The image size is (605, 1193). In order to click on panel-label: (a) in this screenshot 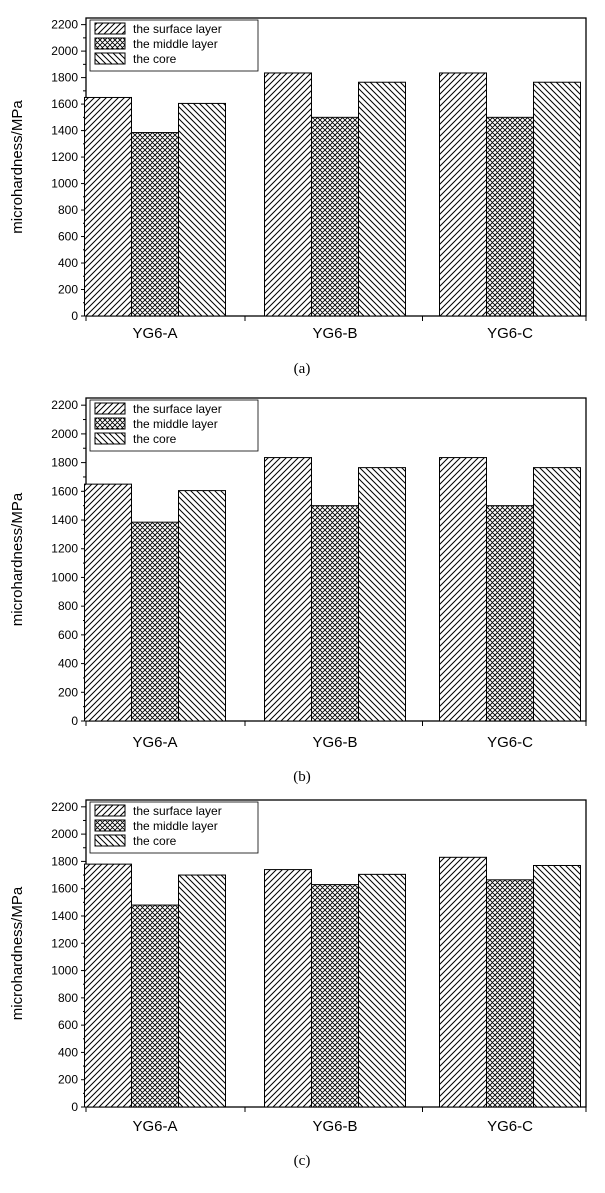, I will do `click(302, 369)`.